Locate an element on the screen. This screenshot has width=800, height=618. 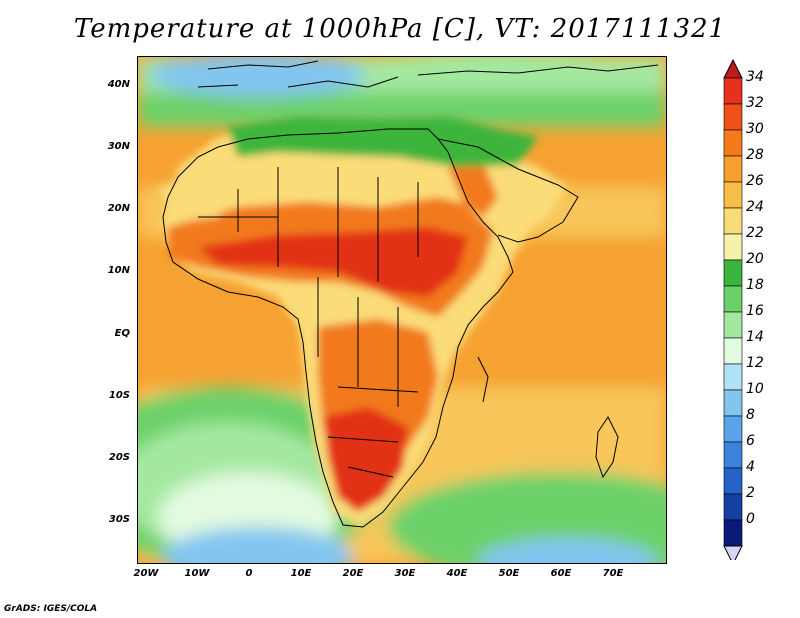
colorbar-label: 4 is located at coordinates (750, 467).